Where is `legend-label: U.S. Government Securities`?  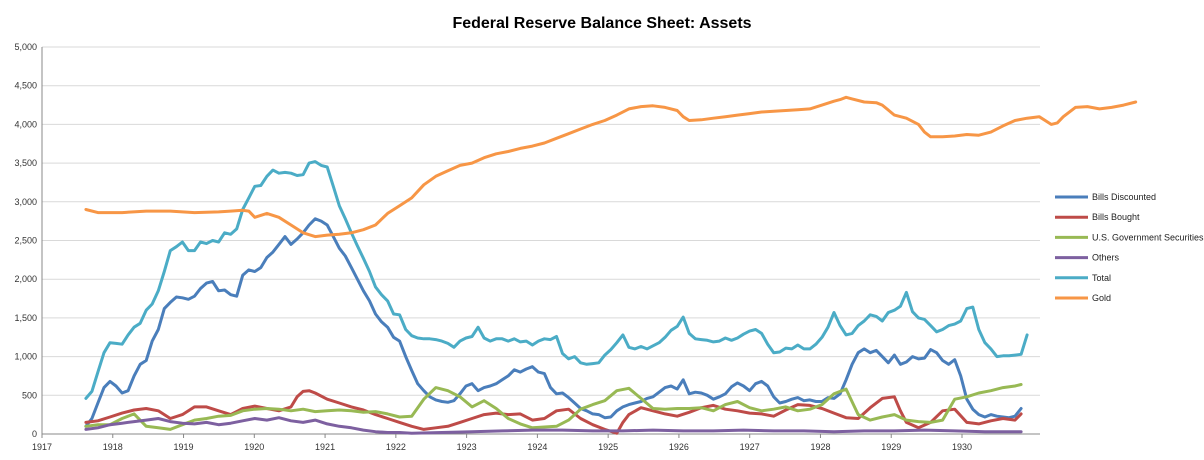
legend-label: U.S. Government Securities is located at coordinates (1148, 237).